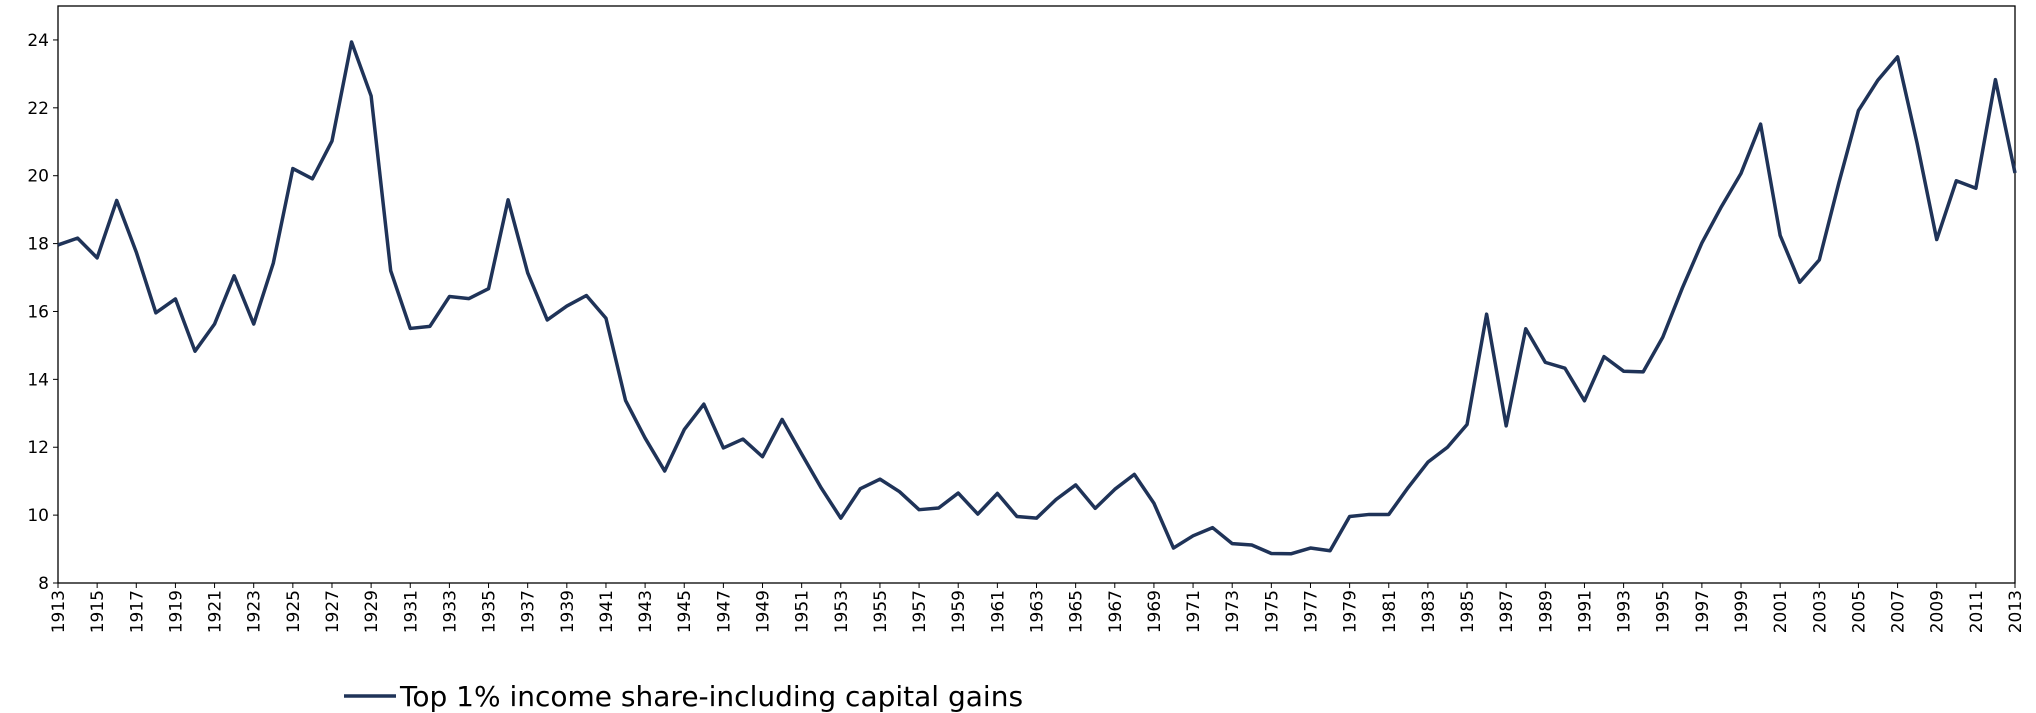 The image size is (2036, 713). I want to click on y-tick-label: 12, so click(38, 448).